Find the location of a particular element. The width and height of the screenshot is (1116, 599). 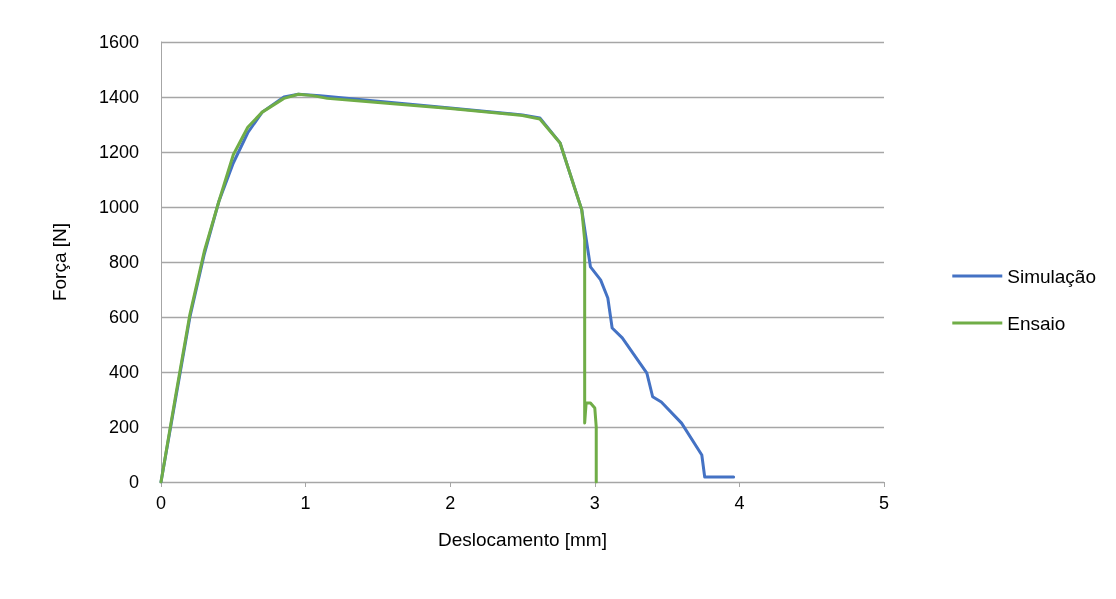

y-tick-label: 0 is located at coordinates (133, 482).